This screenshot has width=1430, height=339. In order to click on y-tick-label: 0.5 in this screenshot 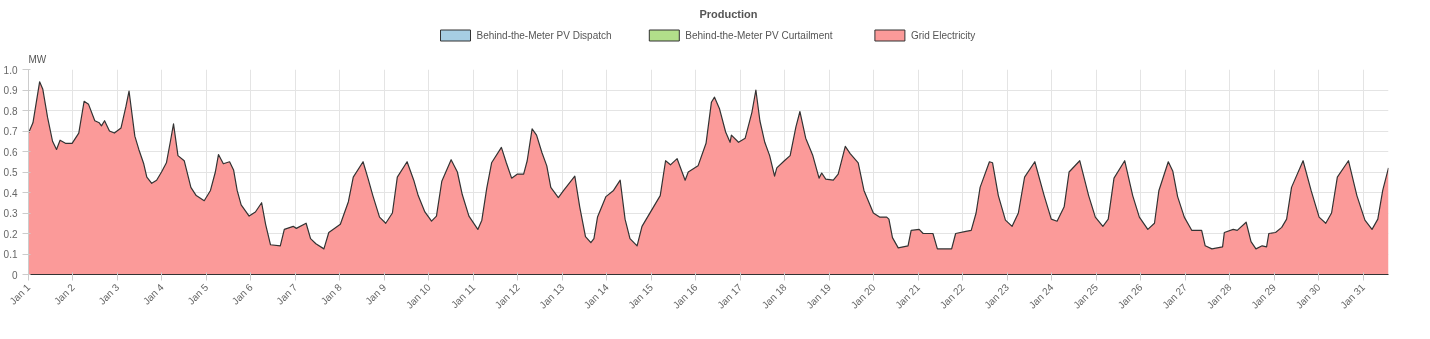, I will do `click(10, 172)`.